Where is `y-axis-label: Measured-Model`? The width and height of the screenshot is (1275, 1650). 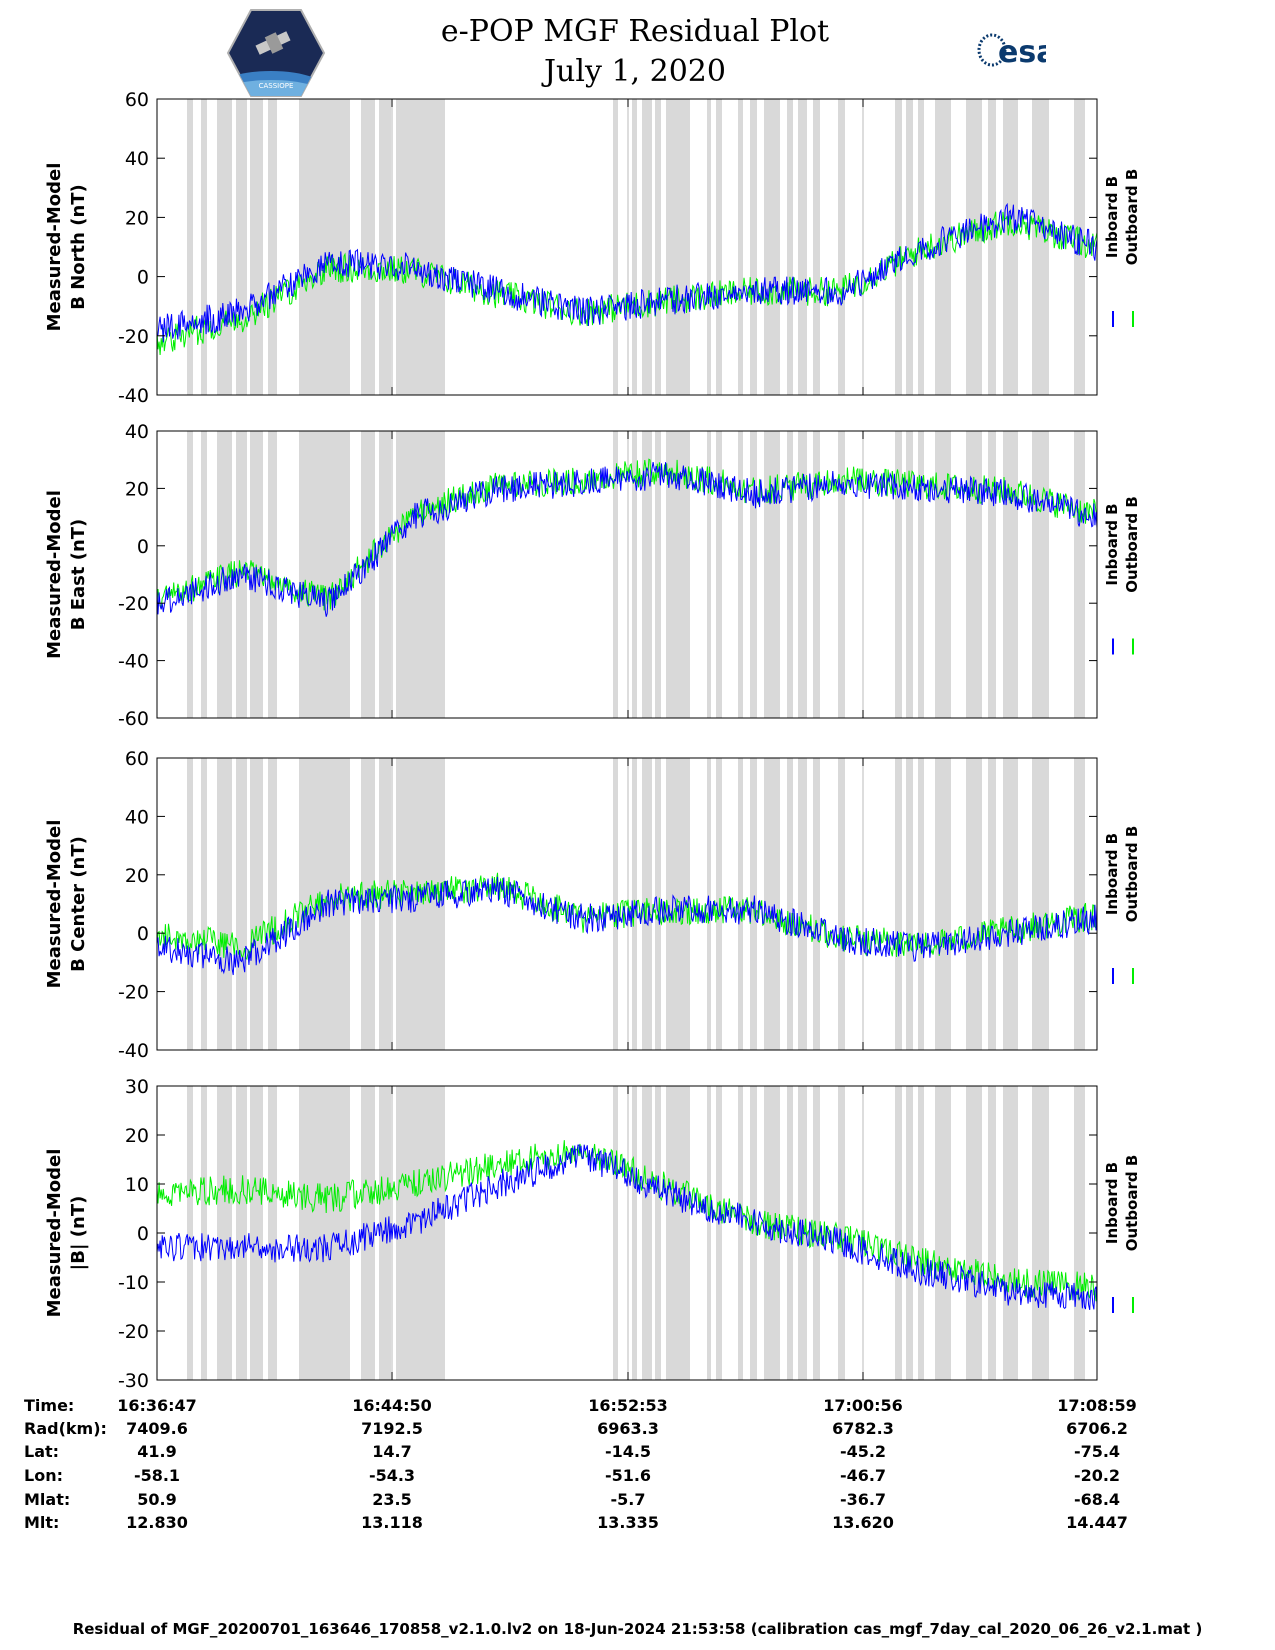
y-axis-label: Measured-Model is located at coordinates (54, 1233).